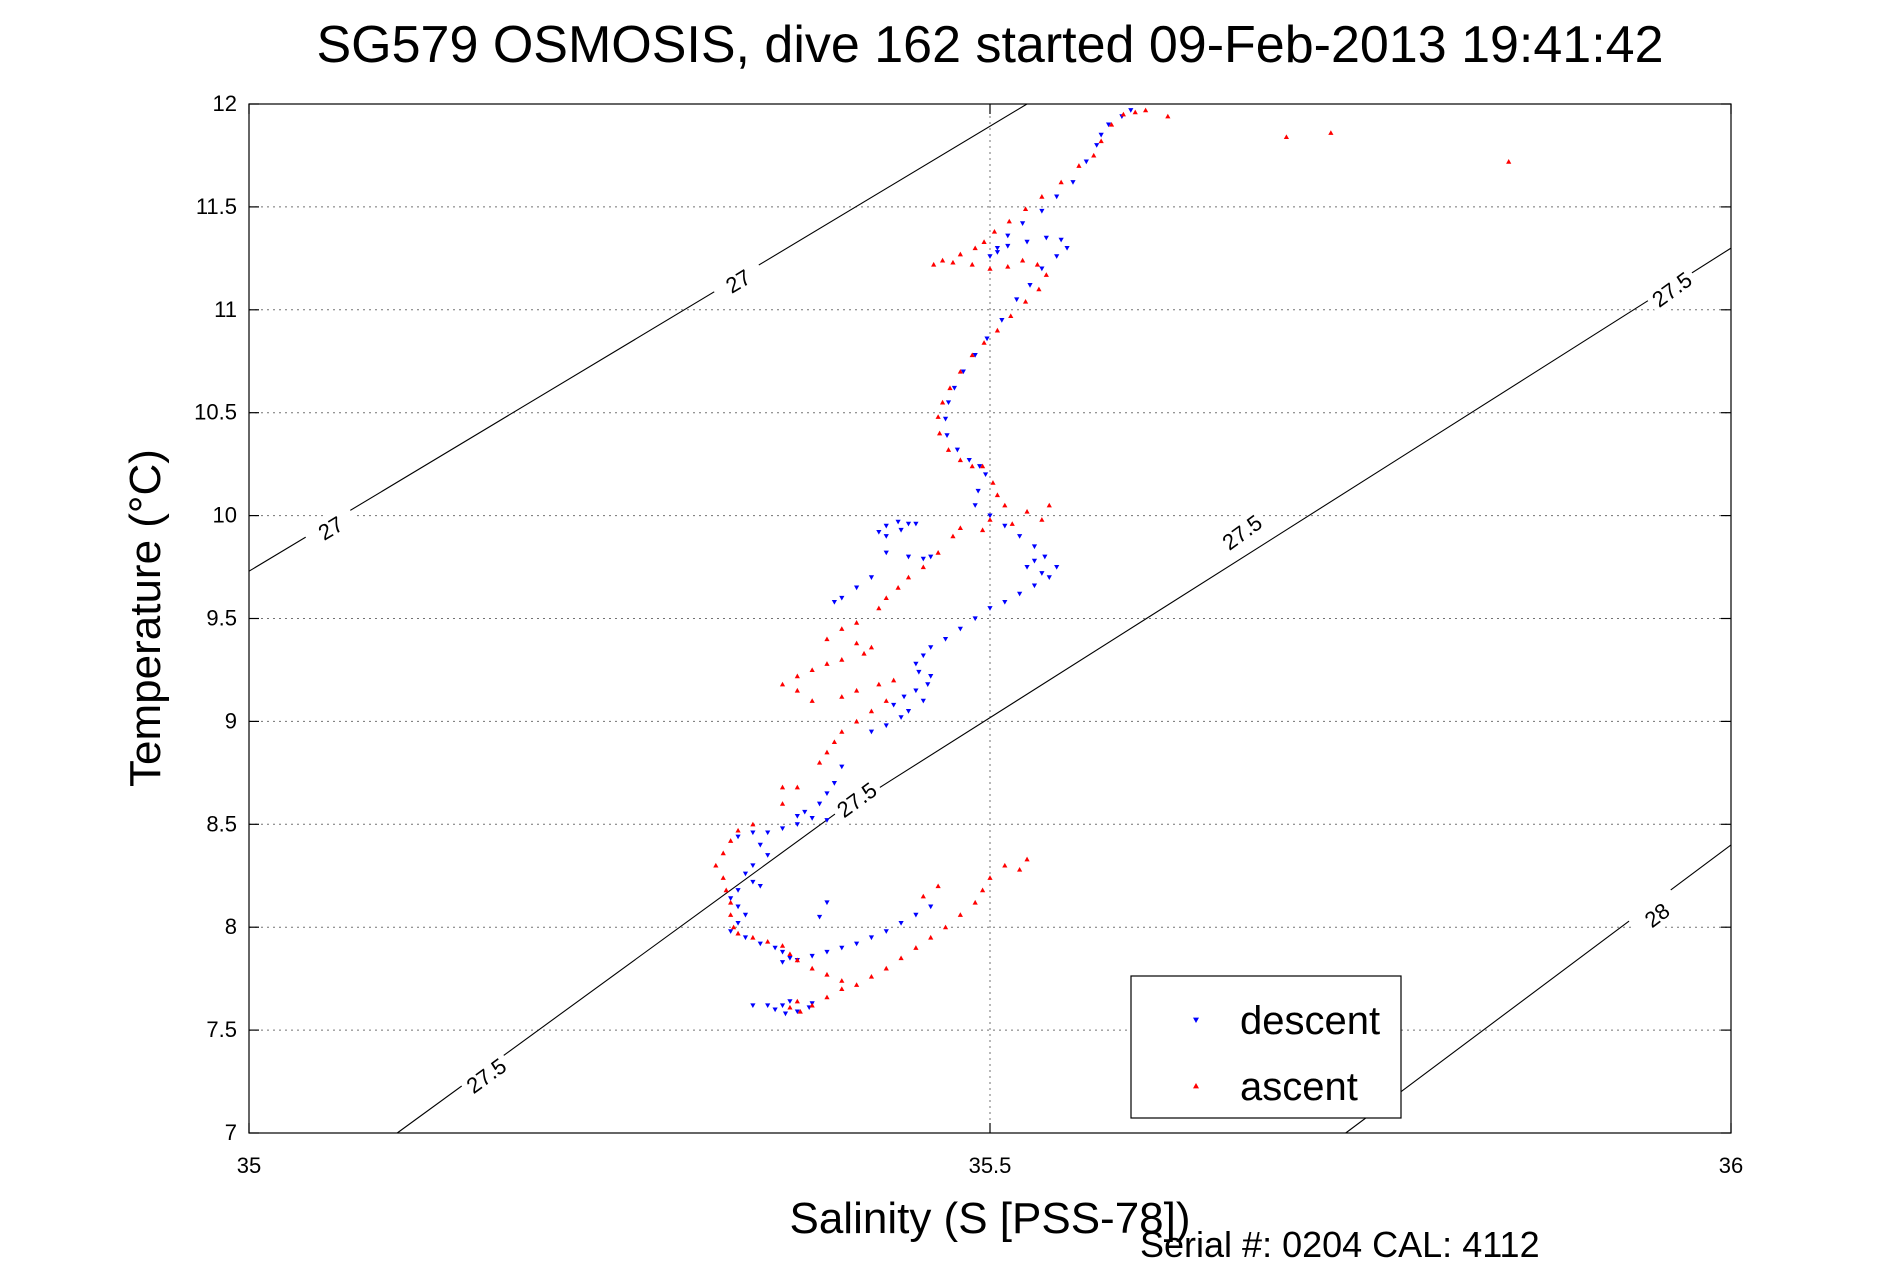 Image resolution: width=1891 pixels, height=1267 pixels. What do you see at coordinates (1299, 1087) in the screenshot?
I see `legend-ascent-label: ascent` at bounding box center [1299, 1087].